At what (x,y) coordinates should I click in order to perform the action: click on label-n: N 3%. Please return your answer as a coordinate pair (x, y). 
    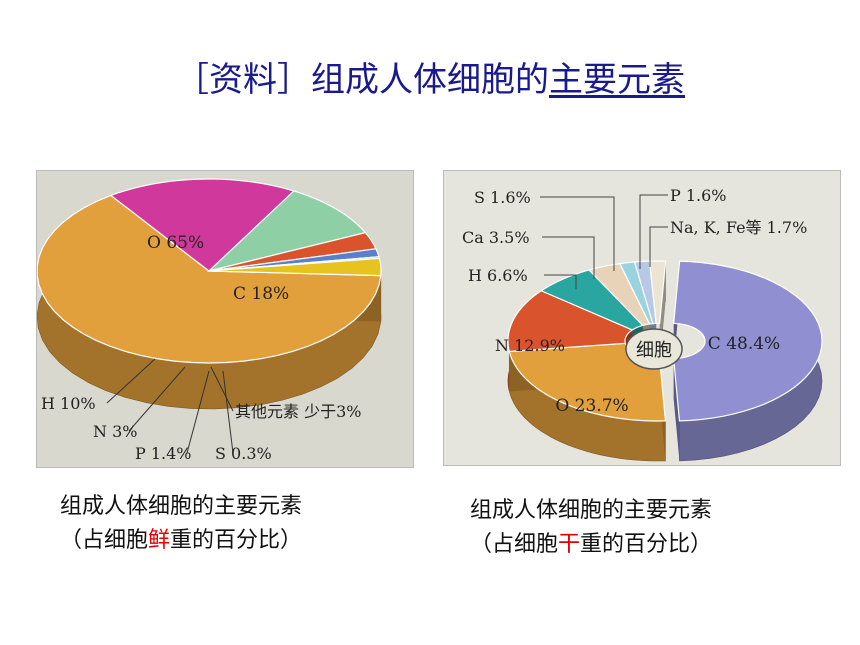
    Looking at the image, I should click on (115, 431).